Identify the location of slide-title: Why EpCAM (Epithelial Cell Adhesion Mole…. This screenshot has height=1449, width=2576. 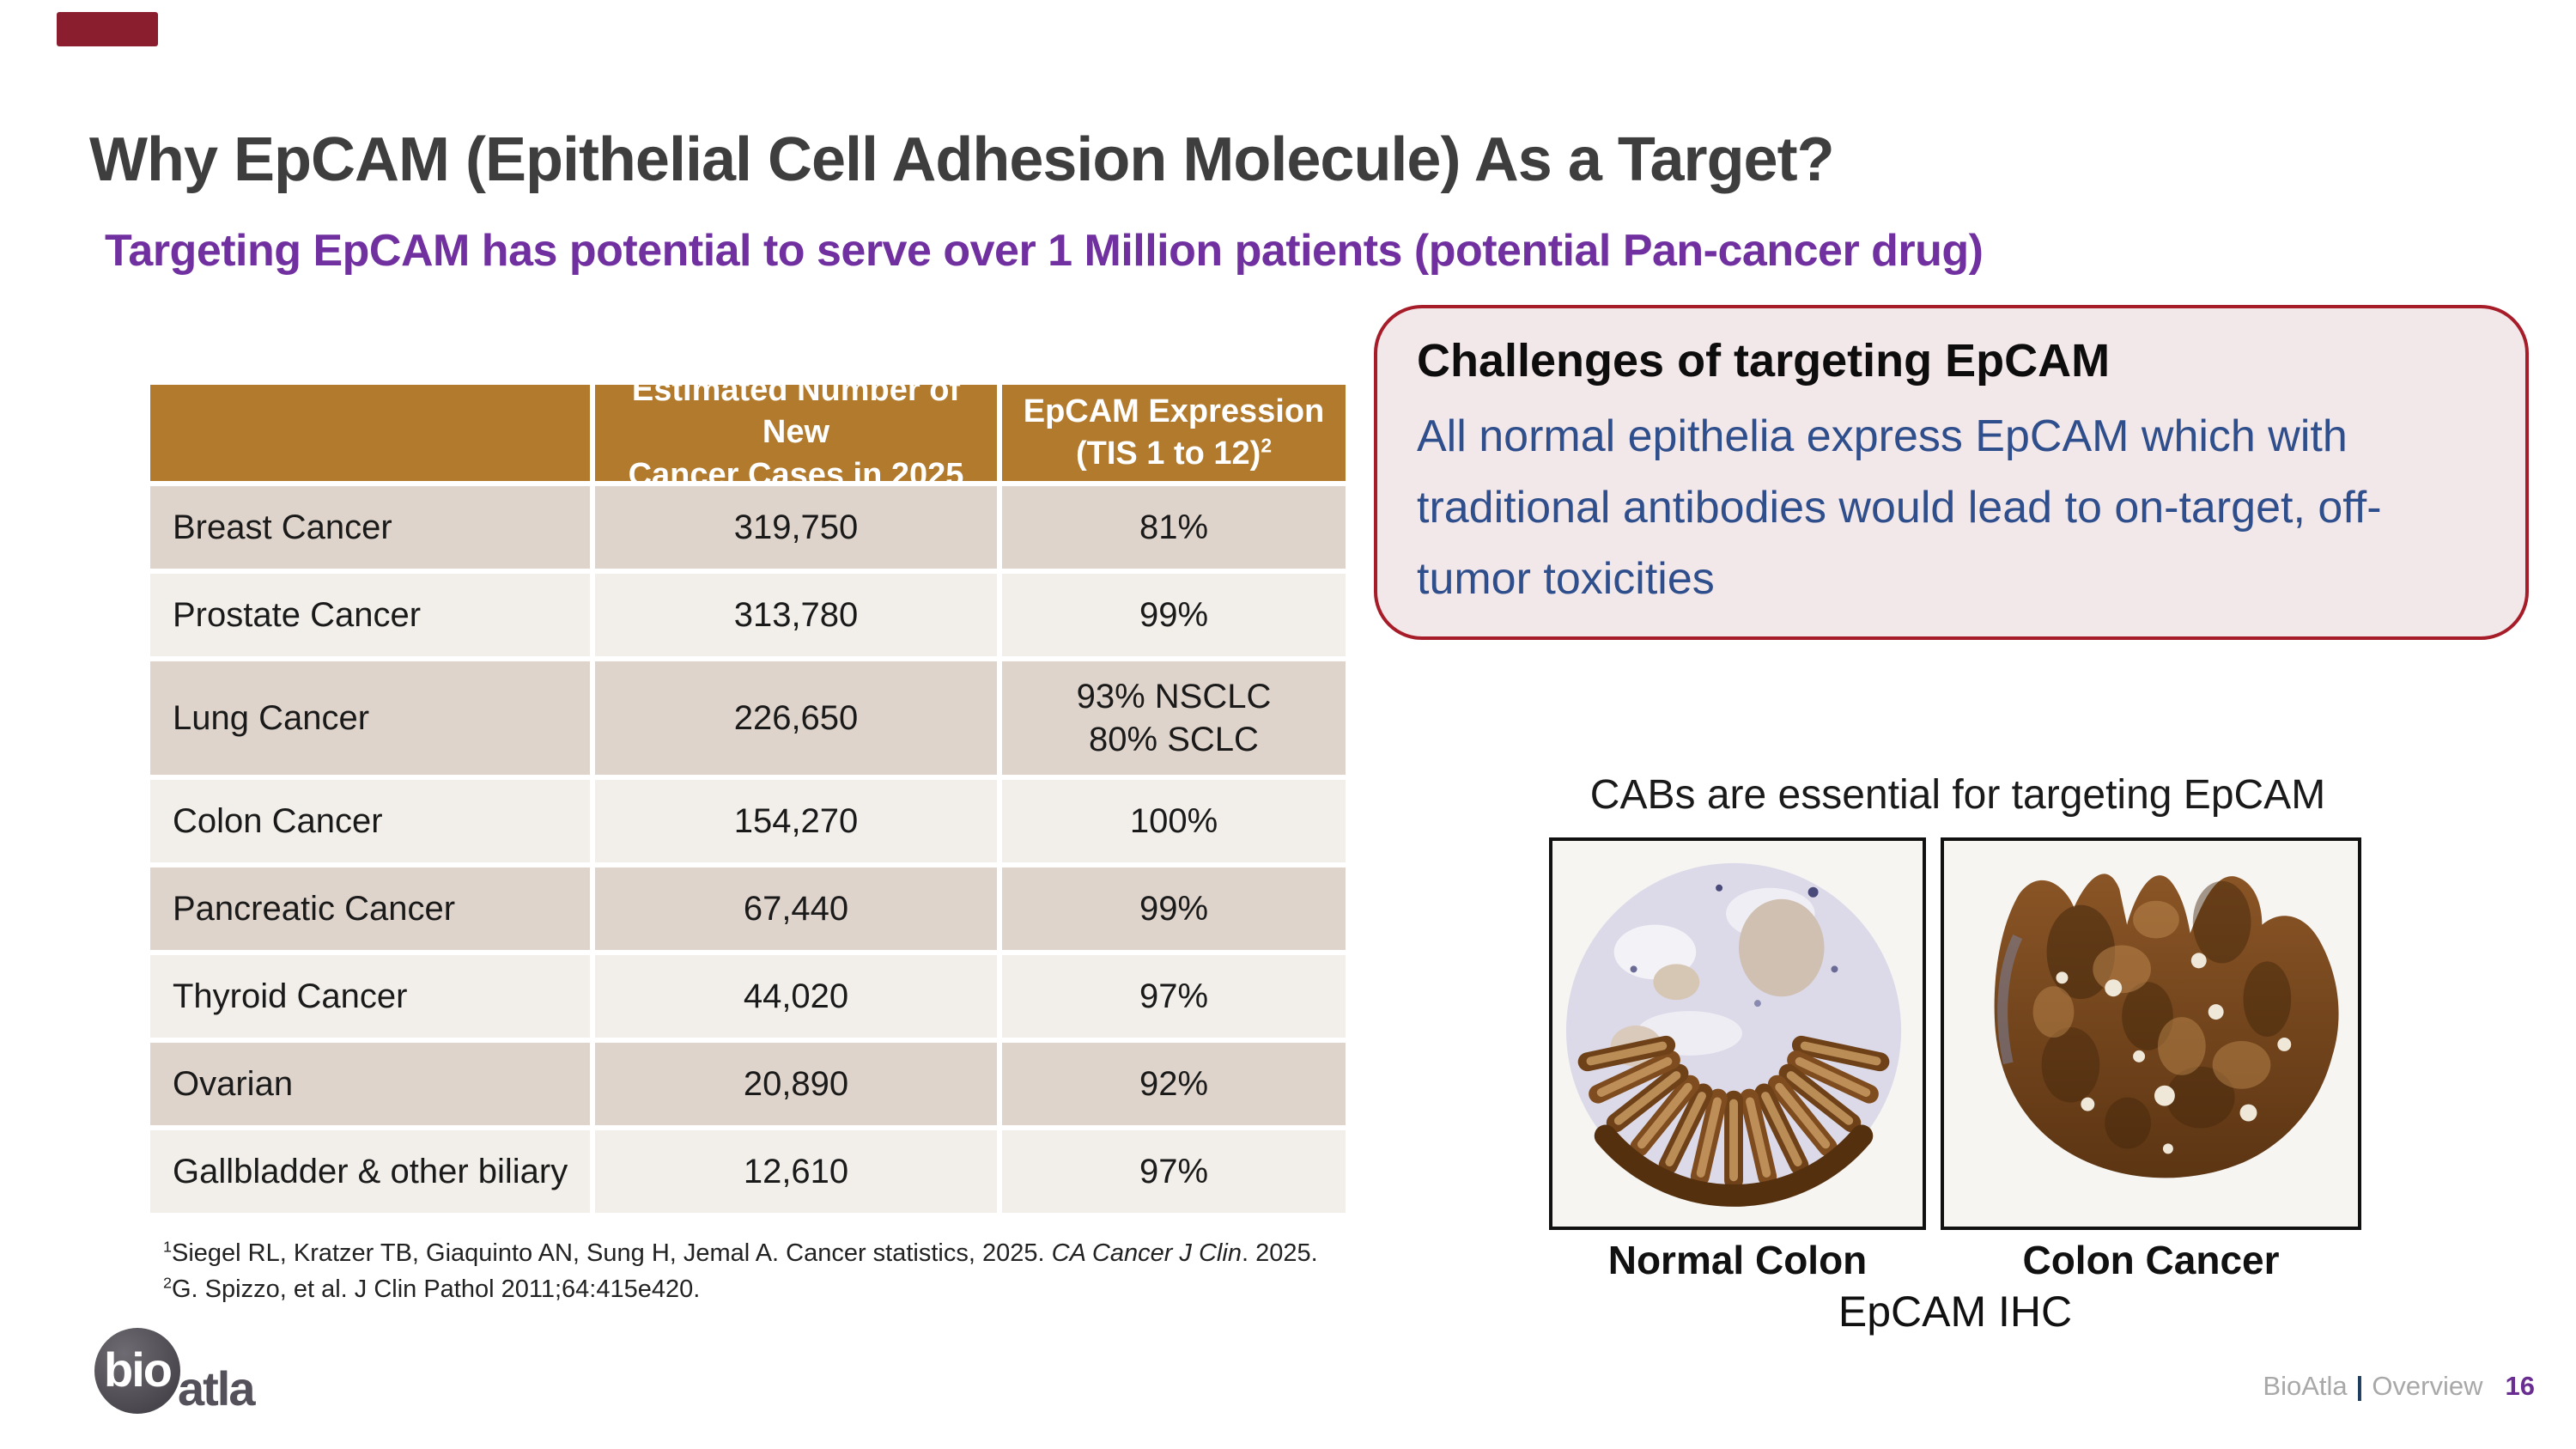
(962, 159).